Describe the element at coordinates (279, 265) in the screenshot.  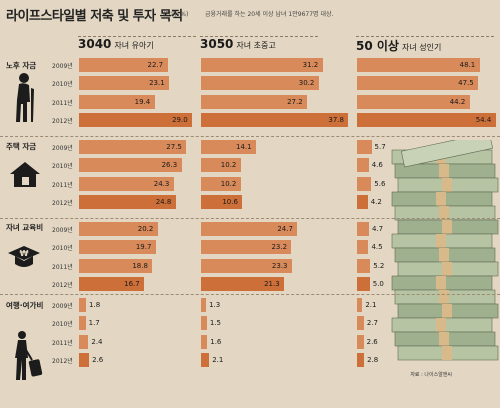
I see `value-label: 23.3` at that location.